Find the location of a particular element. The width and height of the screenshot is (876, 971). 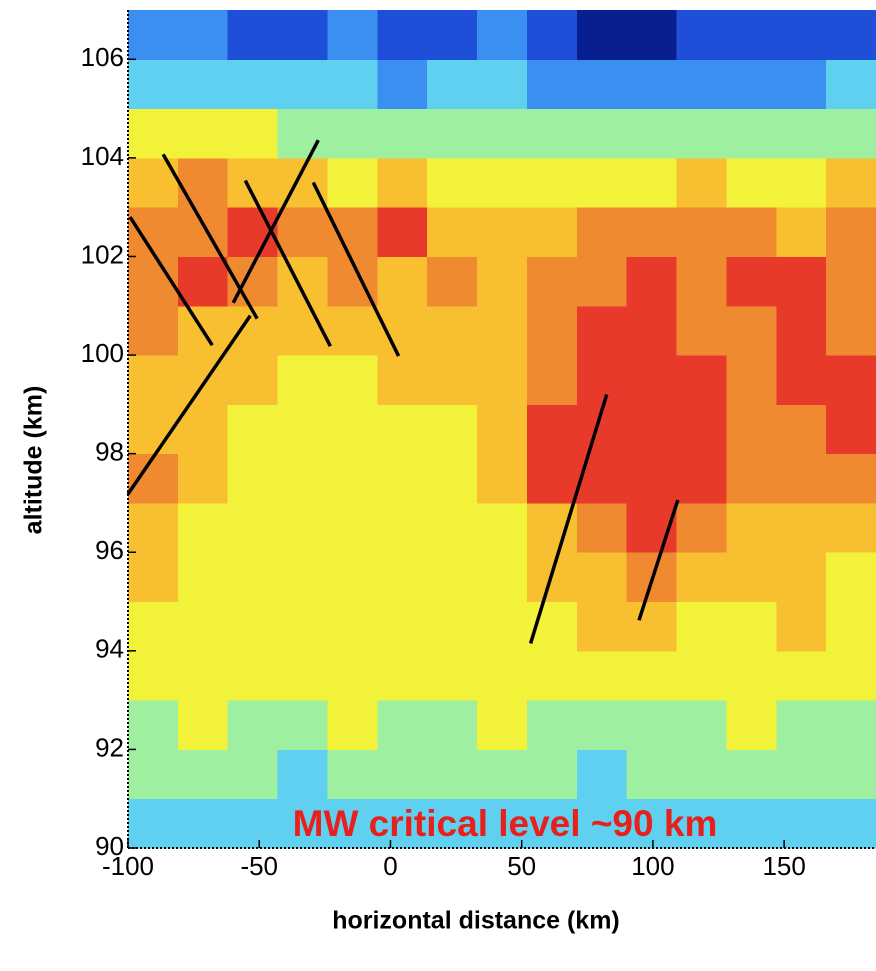

y-tick-label: 90 is located at coordinates (109, 846).